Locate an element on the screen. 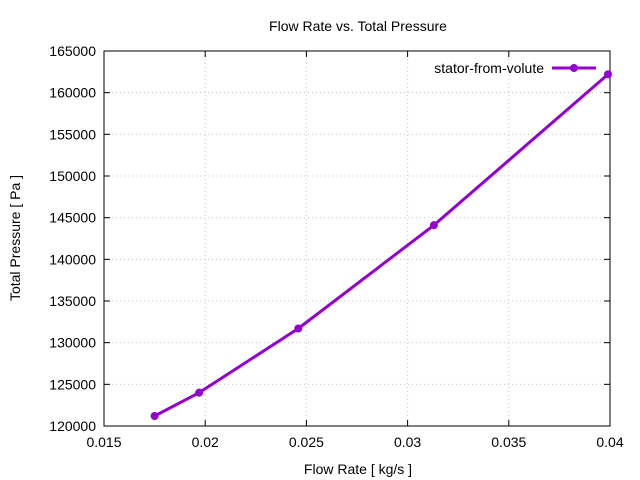  y-tick-label: 160000 is located at coordinates (72, 93).